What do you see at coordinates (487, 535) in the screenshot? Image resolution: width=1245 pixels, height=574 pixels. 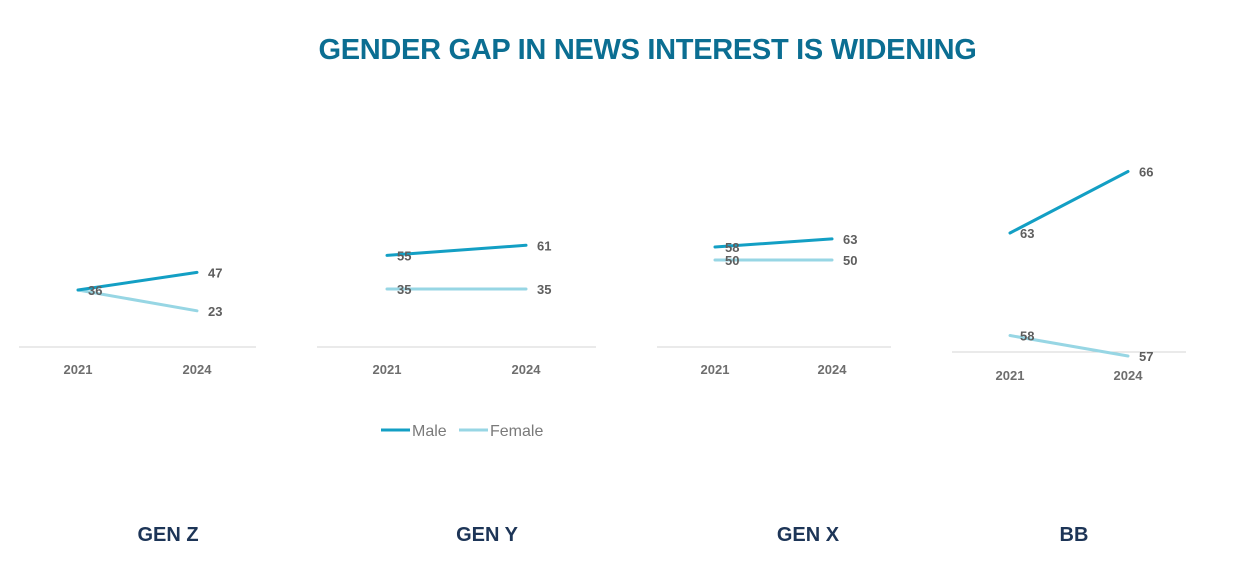 I see `panel-title: GEN Y` at bounding box center [487, 535].